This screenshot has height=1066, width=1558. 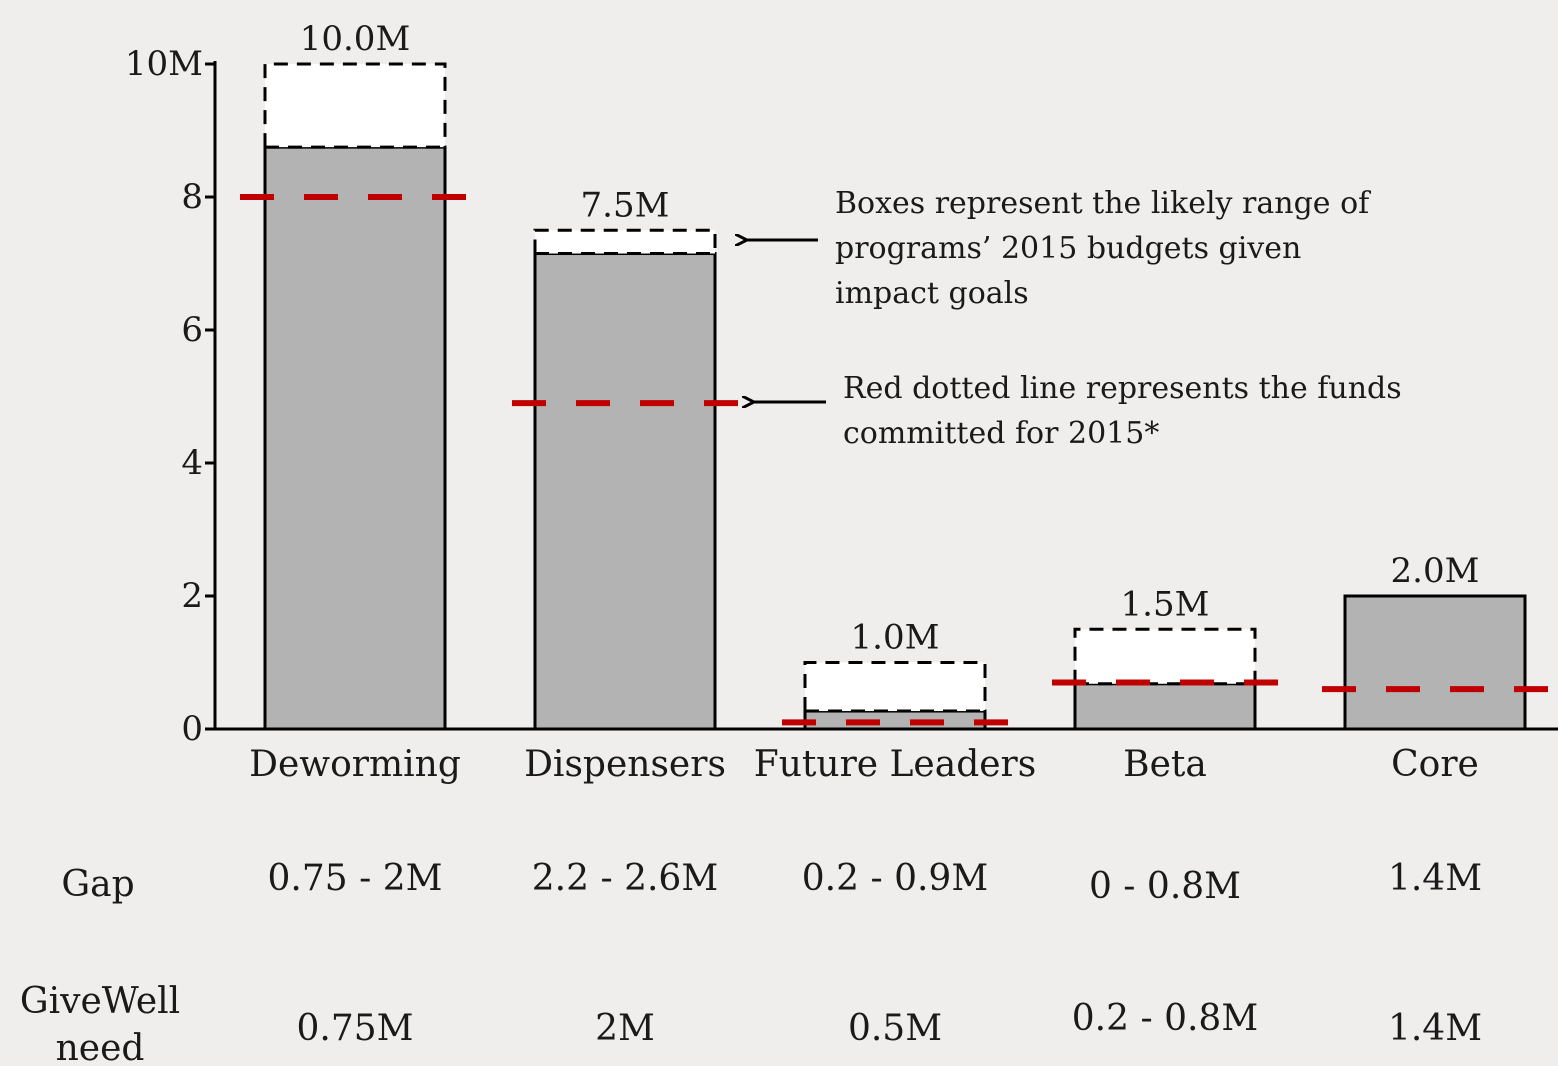 I want to click on category-label-3: Beta, so click(x=1165, y=764).